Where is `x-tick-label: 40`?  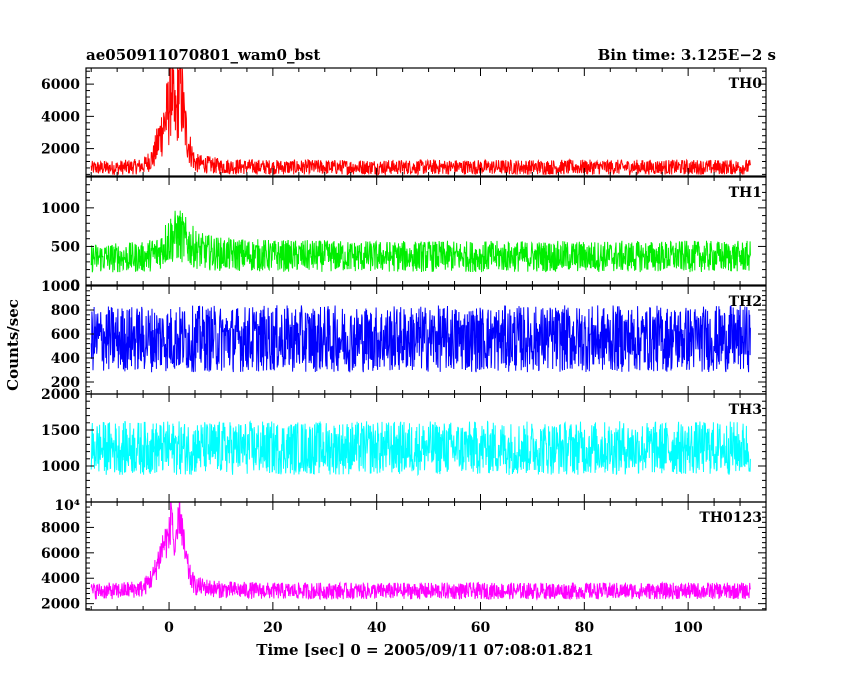
x-tick-label: 40 is located at coordinates (377, 628).